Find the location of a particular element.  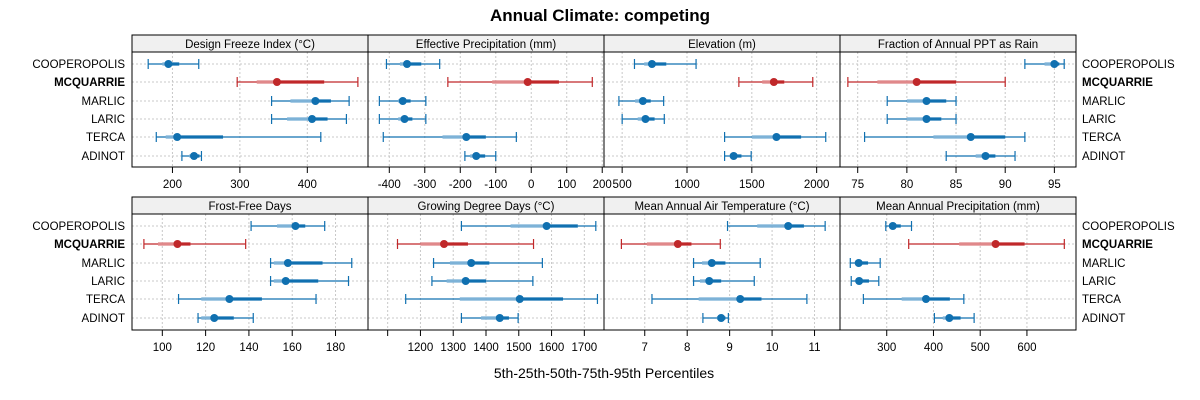

x-tick-label: 10 is located at coordinates (772, 348).